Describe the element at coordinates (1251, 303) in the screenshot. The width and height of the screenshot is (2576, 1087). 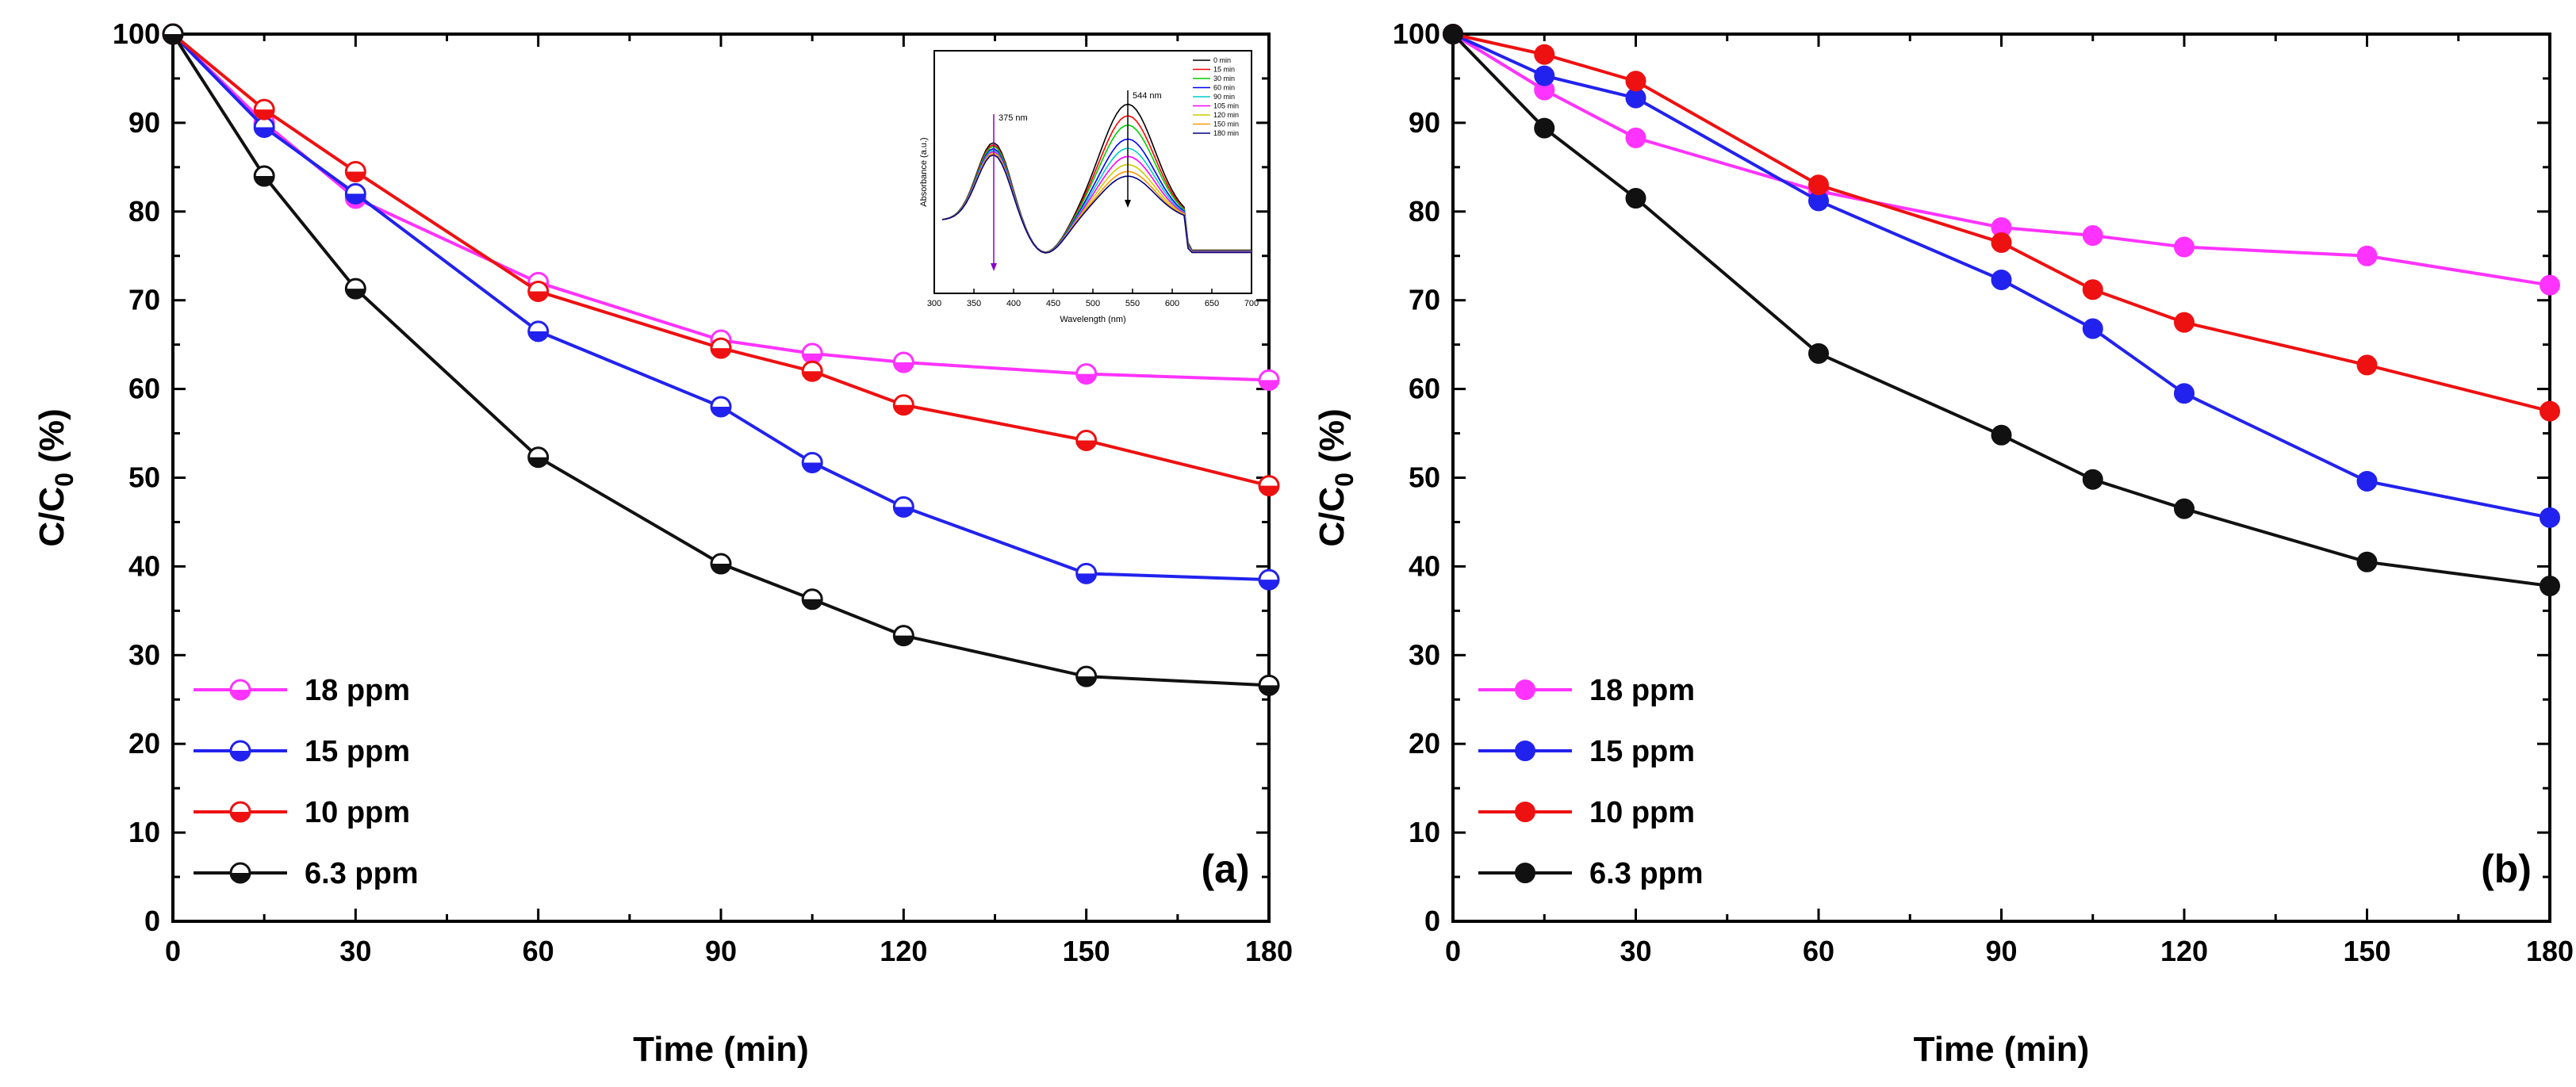
I see `inset-x-tick-label: 700` at that location.